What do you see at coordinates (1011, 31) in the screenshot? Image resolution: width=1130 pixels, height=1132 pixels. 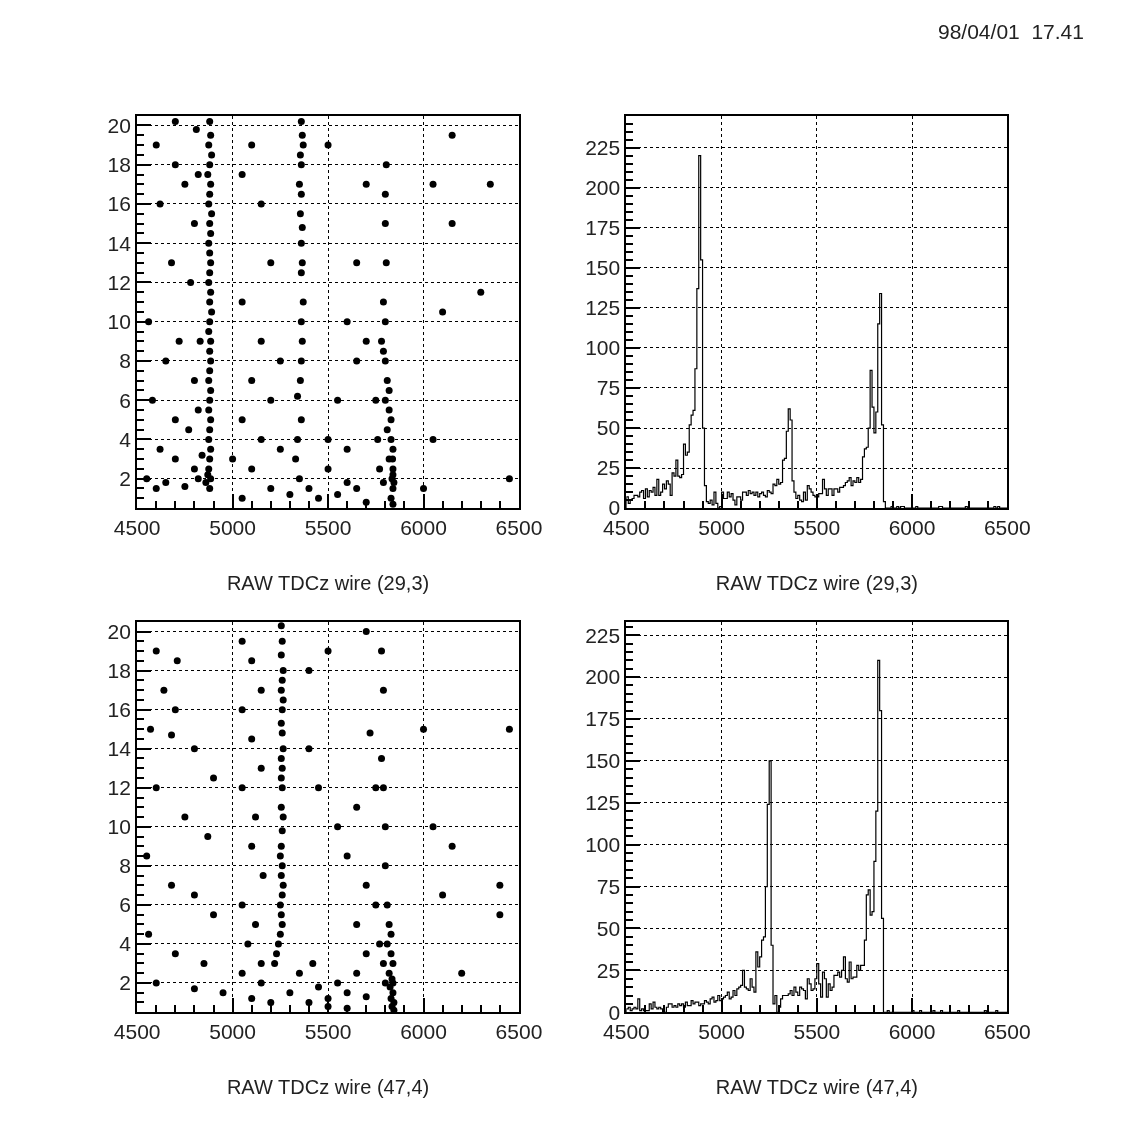 I see `text: 98/04/01 17.41` at bounding box center [1011, 31].